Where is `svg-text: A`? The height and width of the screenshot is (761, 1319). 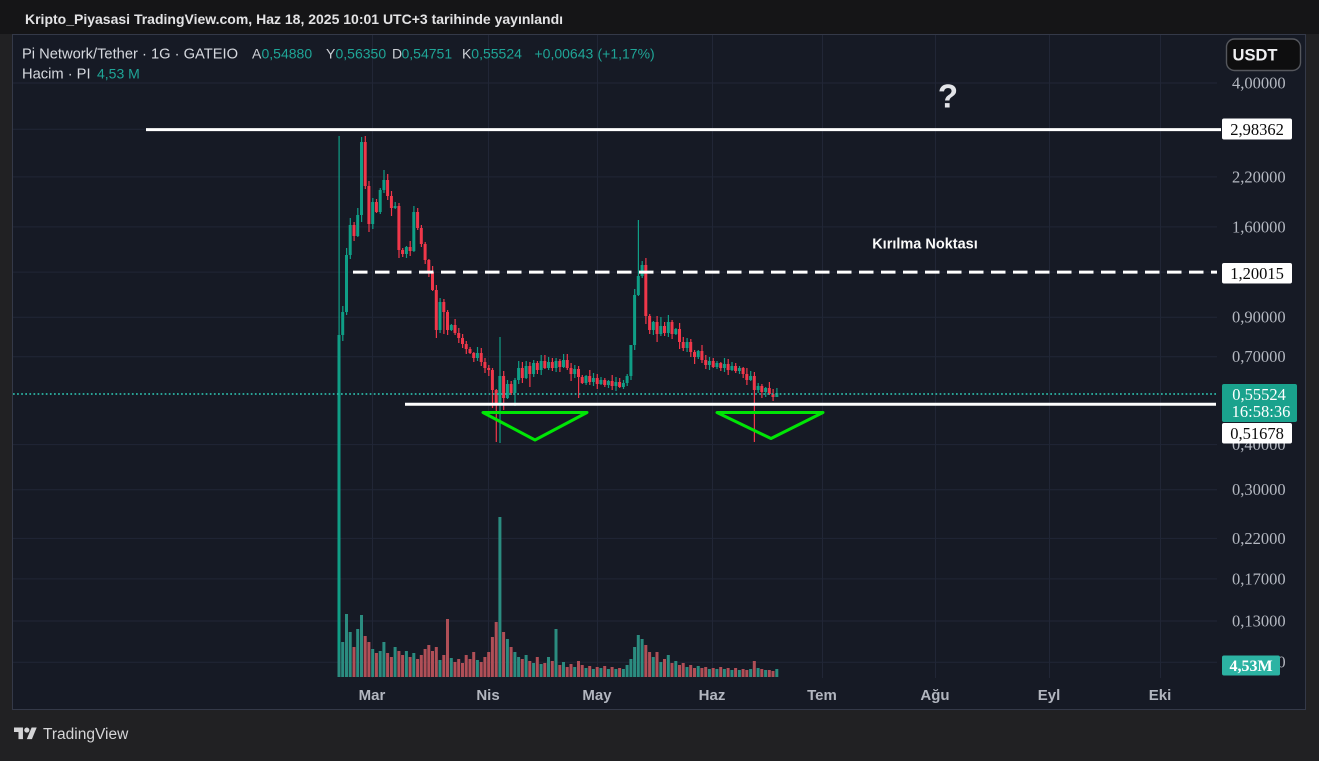
svg-text: A is located at coordinates (257, 53).